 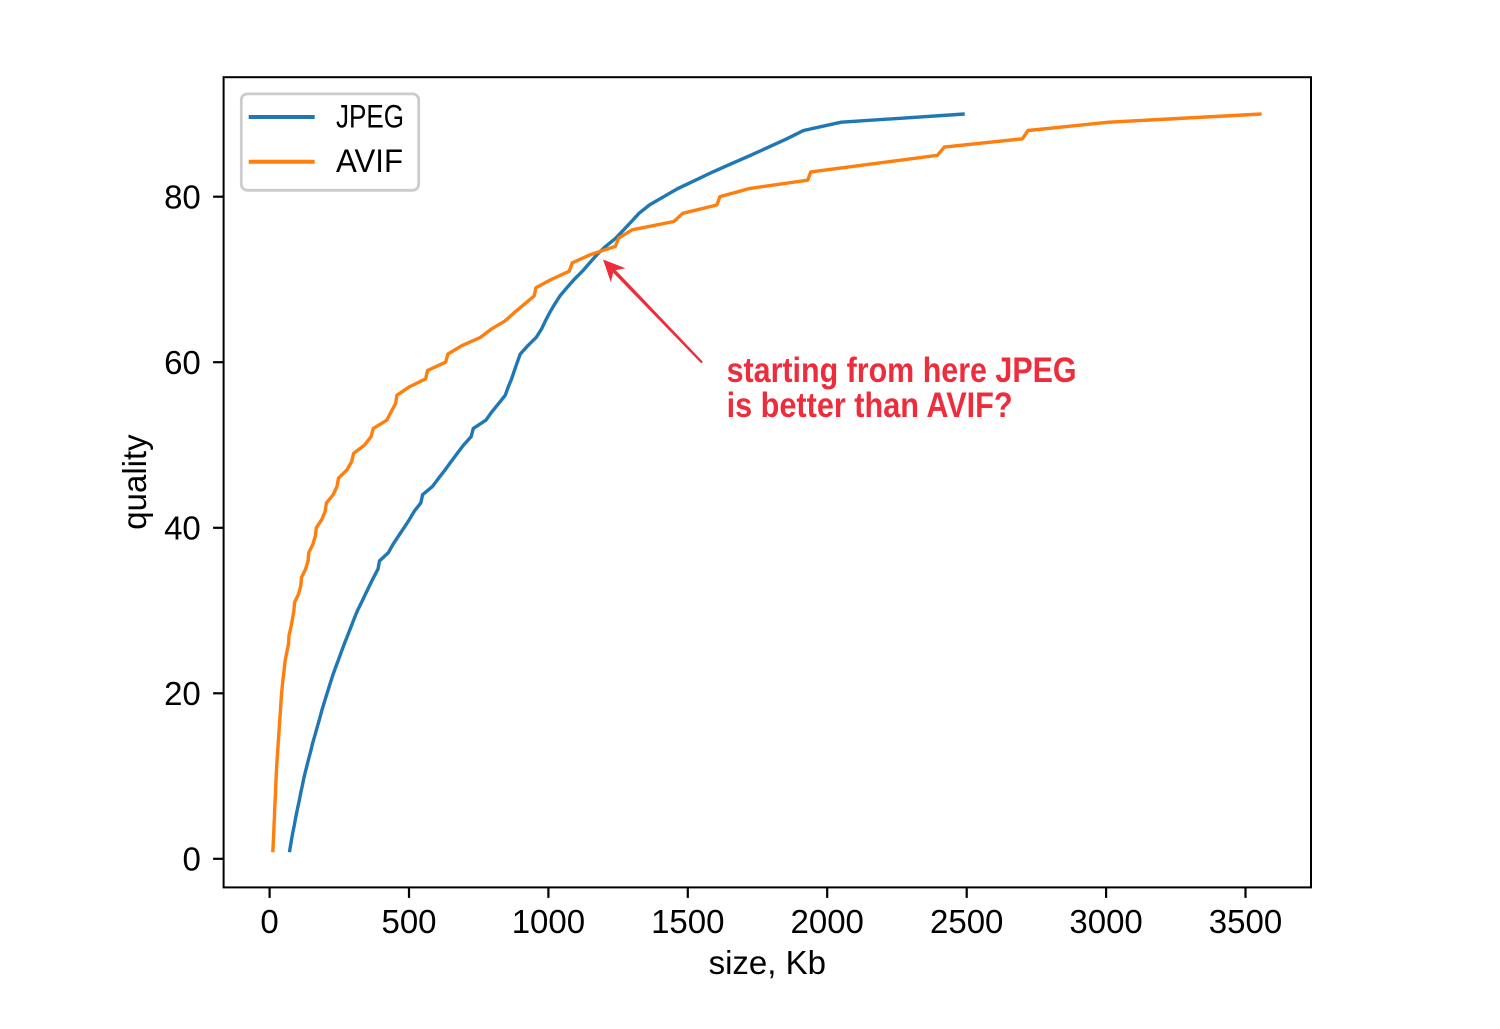 I want to click on svg-text: JPEG, so click(x=370, y=117).